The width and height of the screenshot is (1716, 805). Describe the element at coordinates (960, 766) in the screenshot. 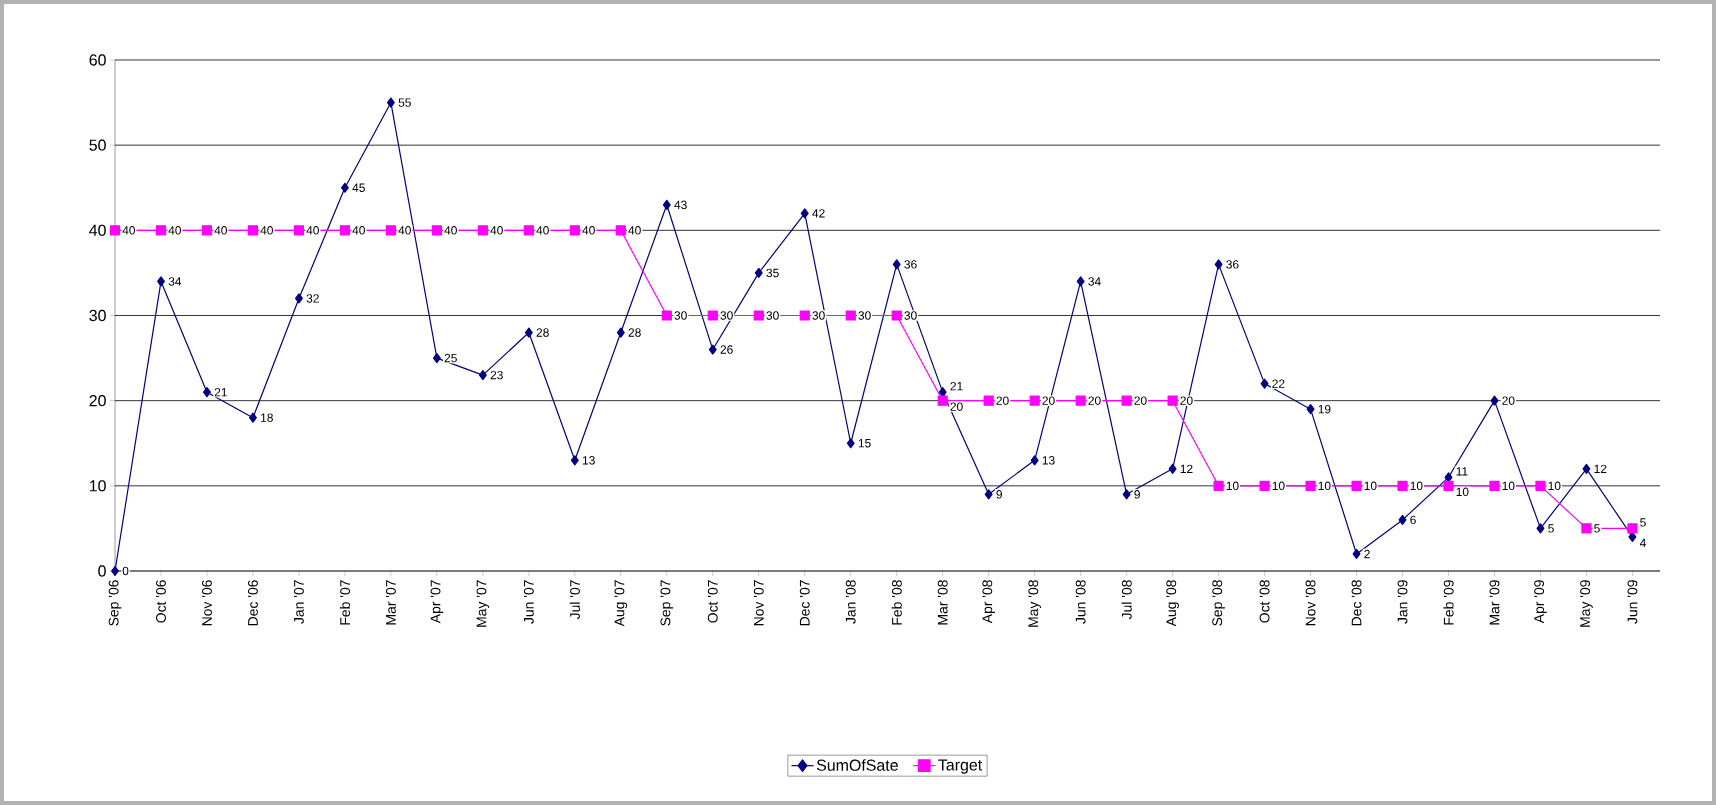

I see `legend-label: Target` at that location.